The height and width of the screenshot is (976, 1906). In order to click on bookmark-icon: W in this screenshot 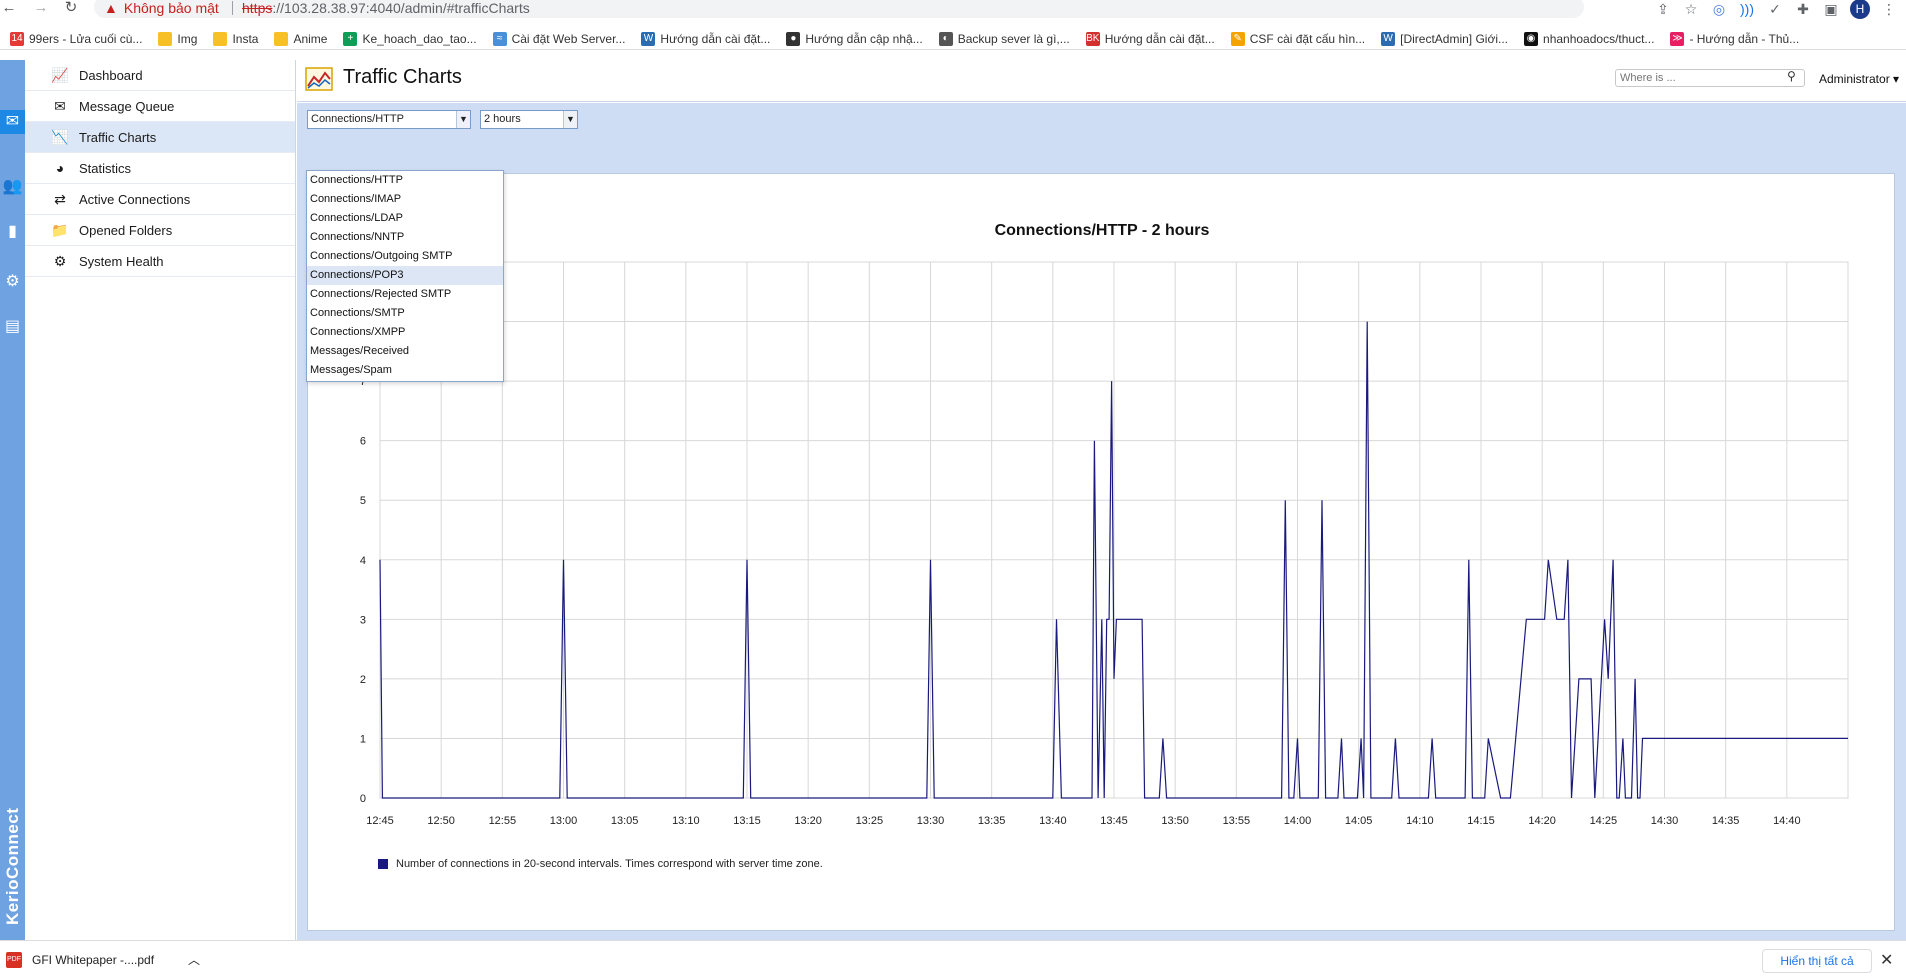, I will do `click(648, 38)`.